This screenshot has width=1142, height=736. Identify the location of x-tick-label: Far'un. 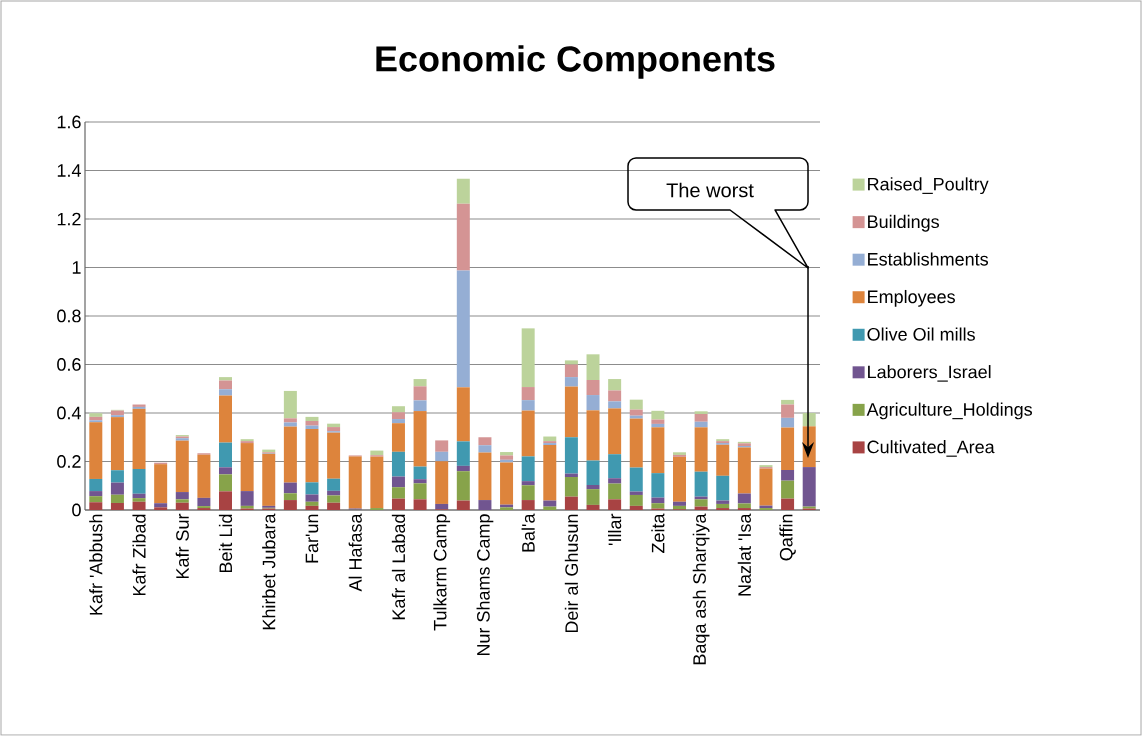
(312, 538).